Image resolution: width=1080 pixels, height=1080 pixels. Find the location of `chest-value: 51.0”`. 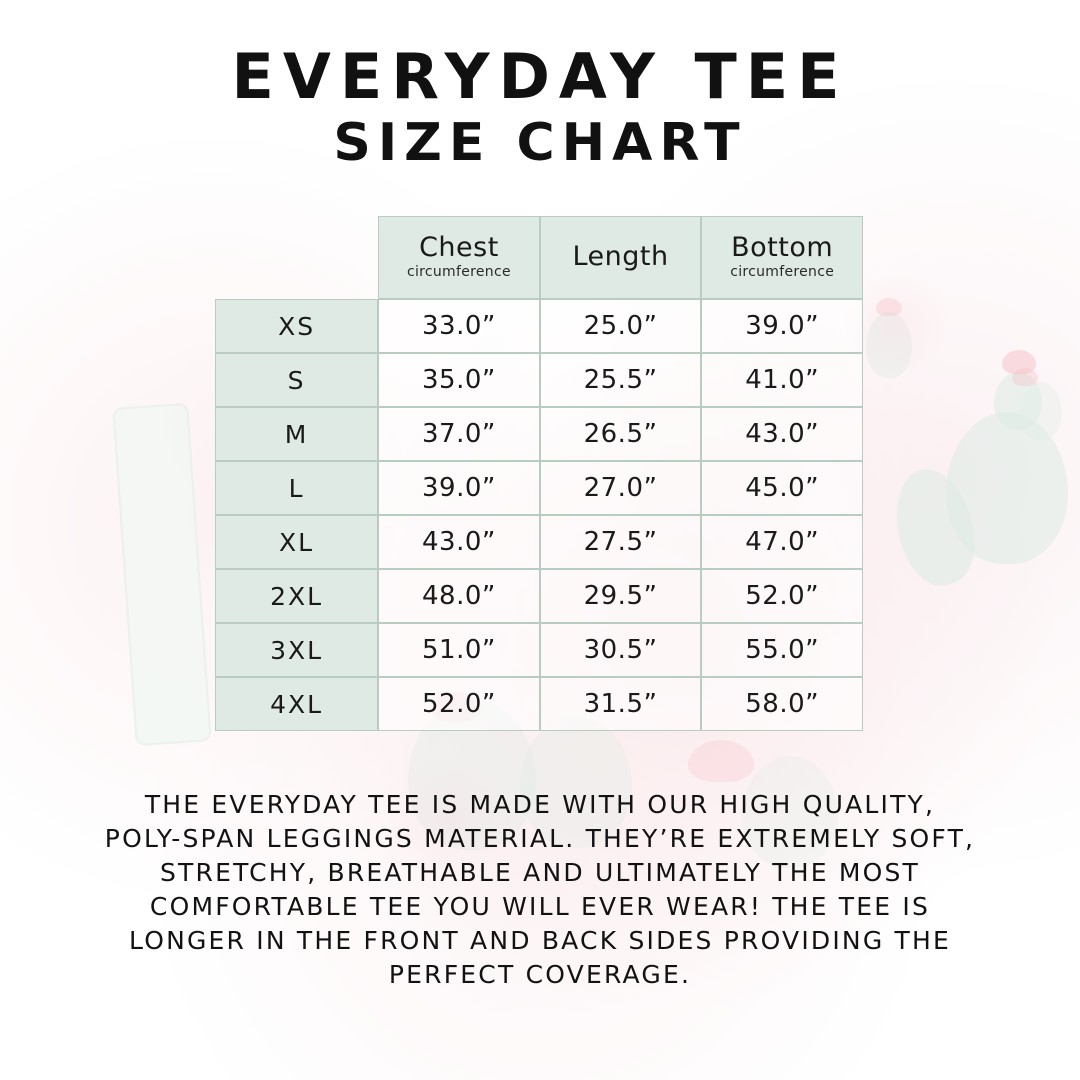

chest-value: 51.0” is located at coordinates (459, 650).